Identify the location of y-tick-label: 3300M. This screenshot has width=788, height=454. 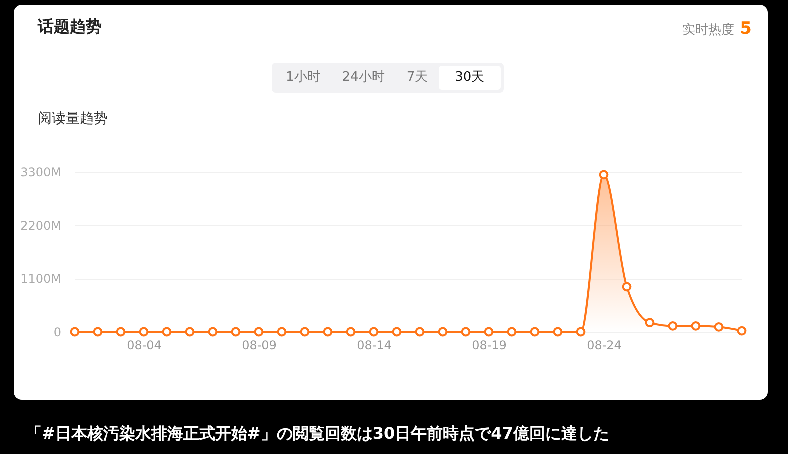
(41, 173).